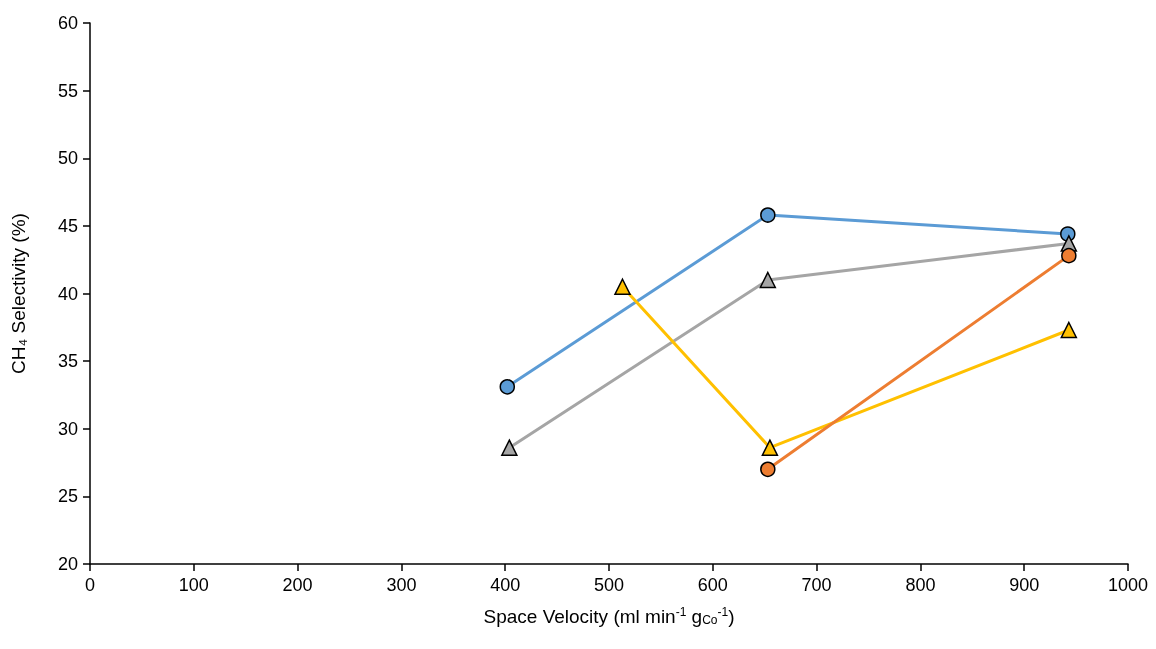  Describe the element at coordinates (193, 585) in the screenshot. I see `x-tick-label: 100` at that location.